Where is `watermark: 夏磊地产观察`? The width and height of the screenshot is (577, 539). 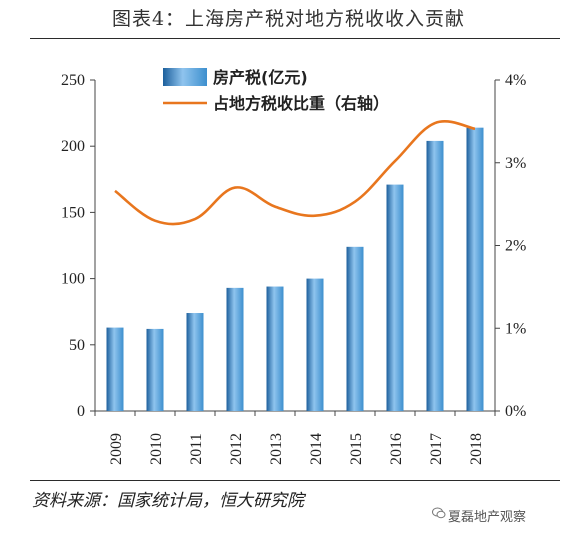 watermark: 夏磊地产观察 is located at coordinates (487, 517).